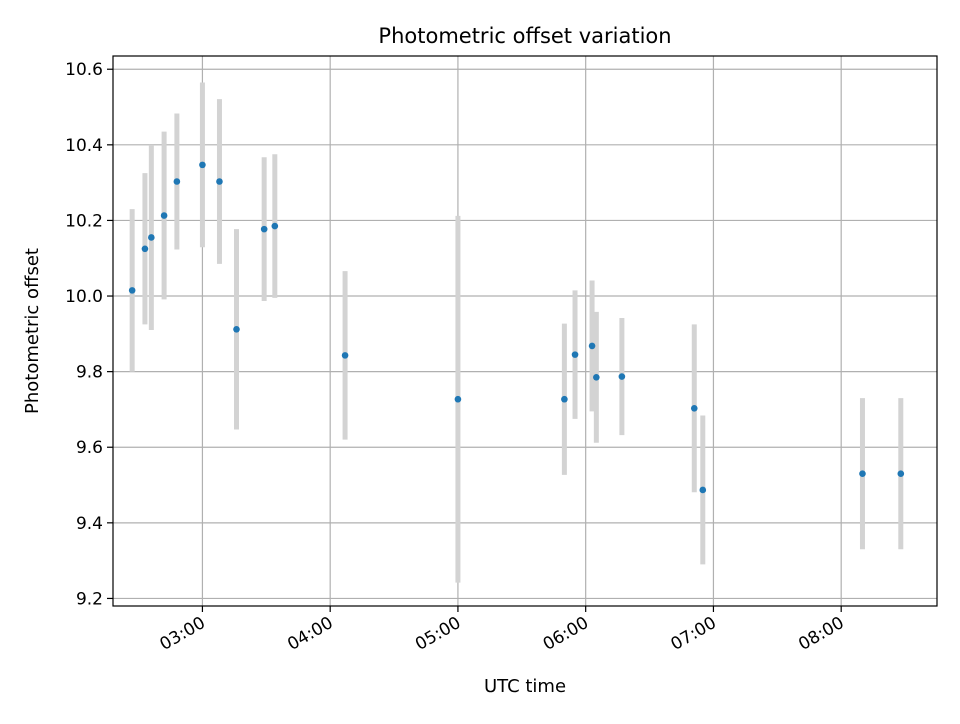 The height and width of the screenshot is (724, 960). I want to click on x-tick-label: 07:00, so click(693, 634).